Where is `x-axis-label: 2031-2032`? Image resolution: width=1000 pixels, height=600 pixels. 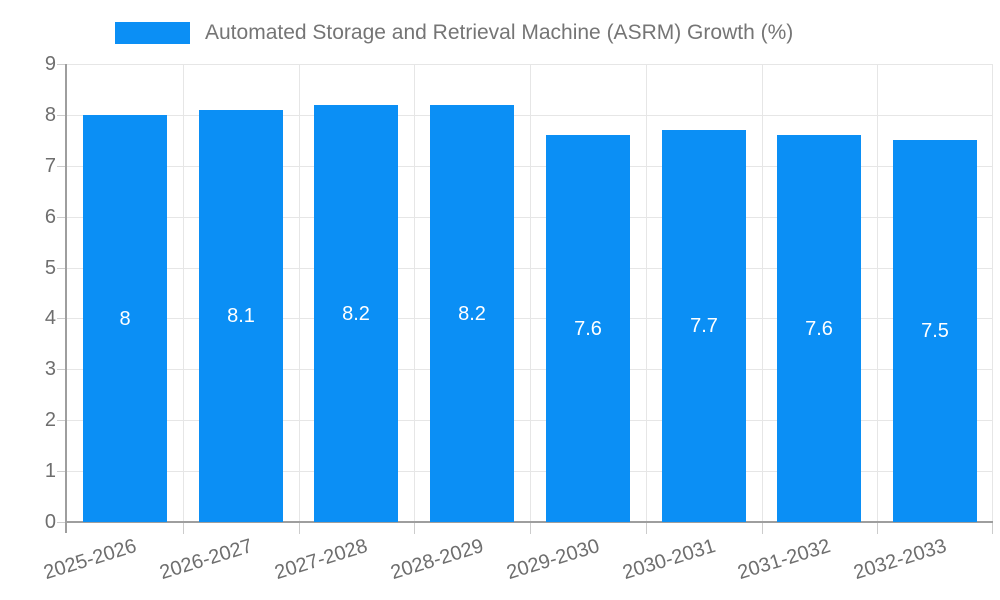 x-axis-label: 2031-2032 is located at coordinates (784, 560).